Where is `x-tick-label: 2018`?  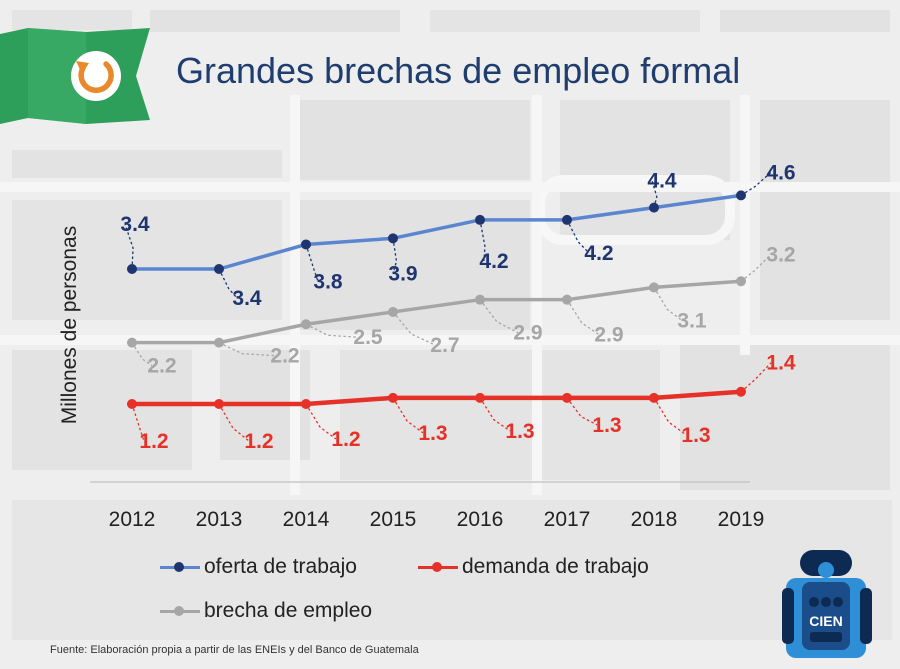 x-tick-label: 2018 is located at coordinates (654, 519).